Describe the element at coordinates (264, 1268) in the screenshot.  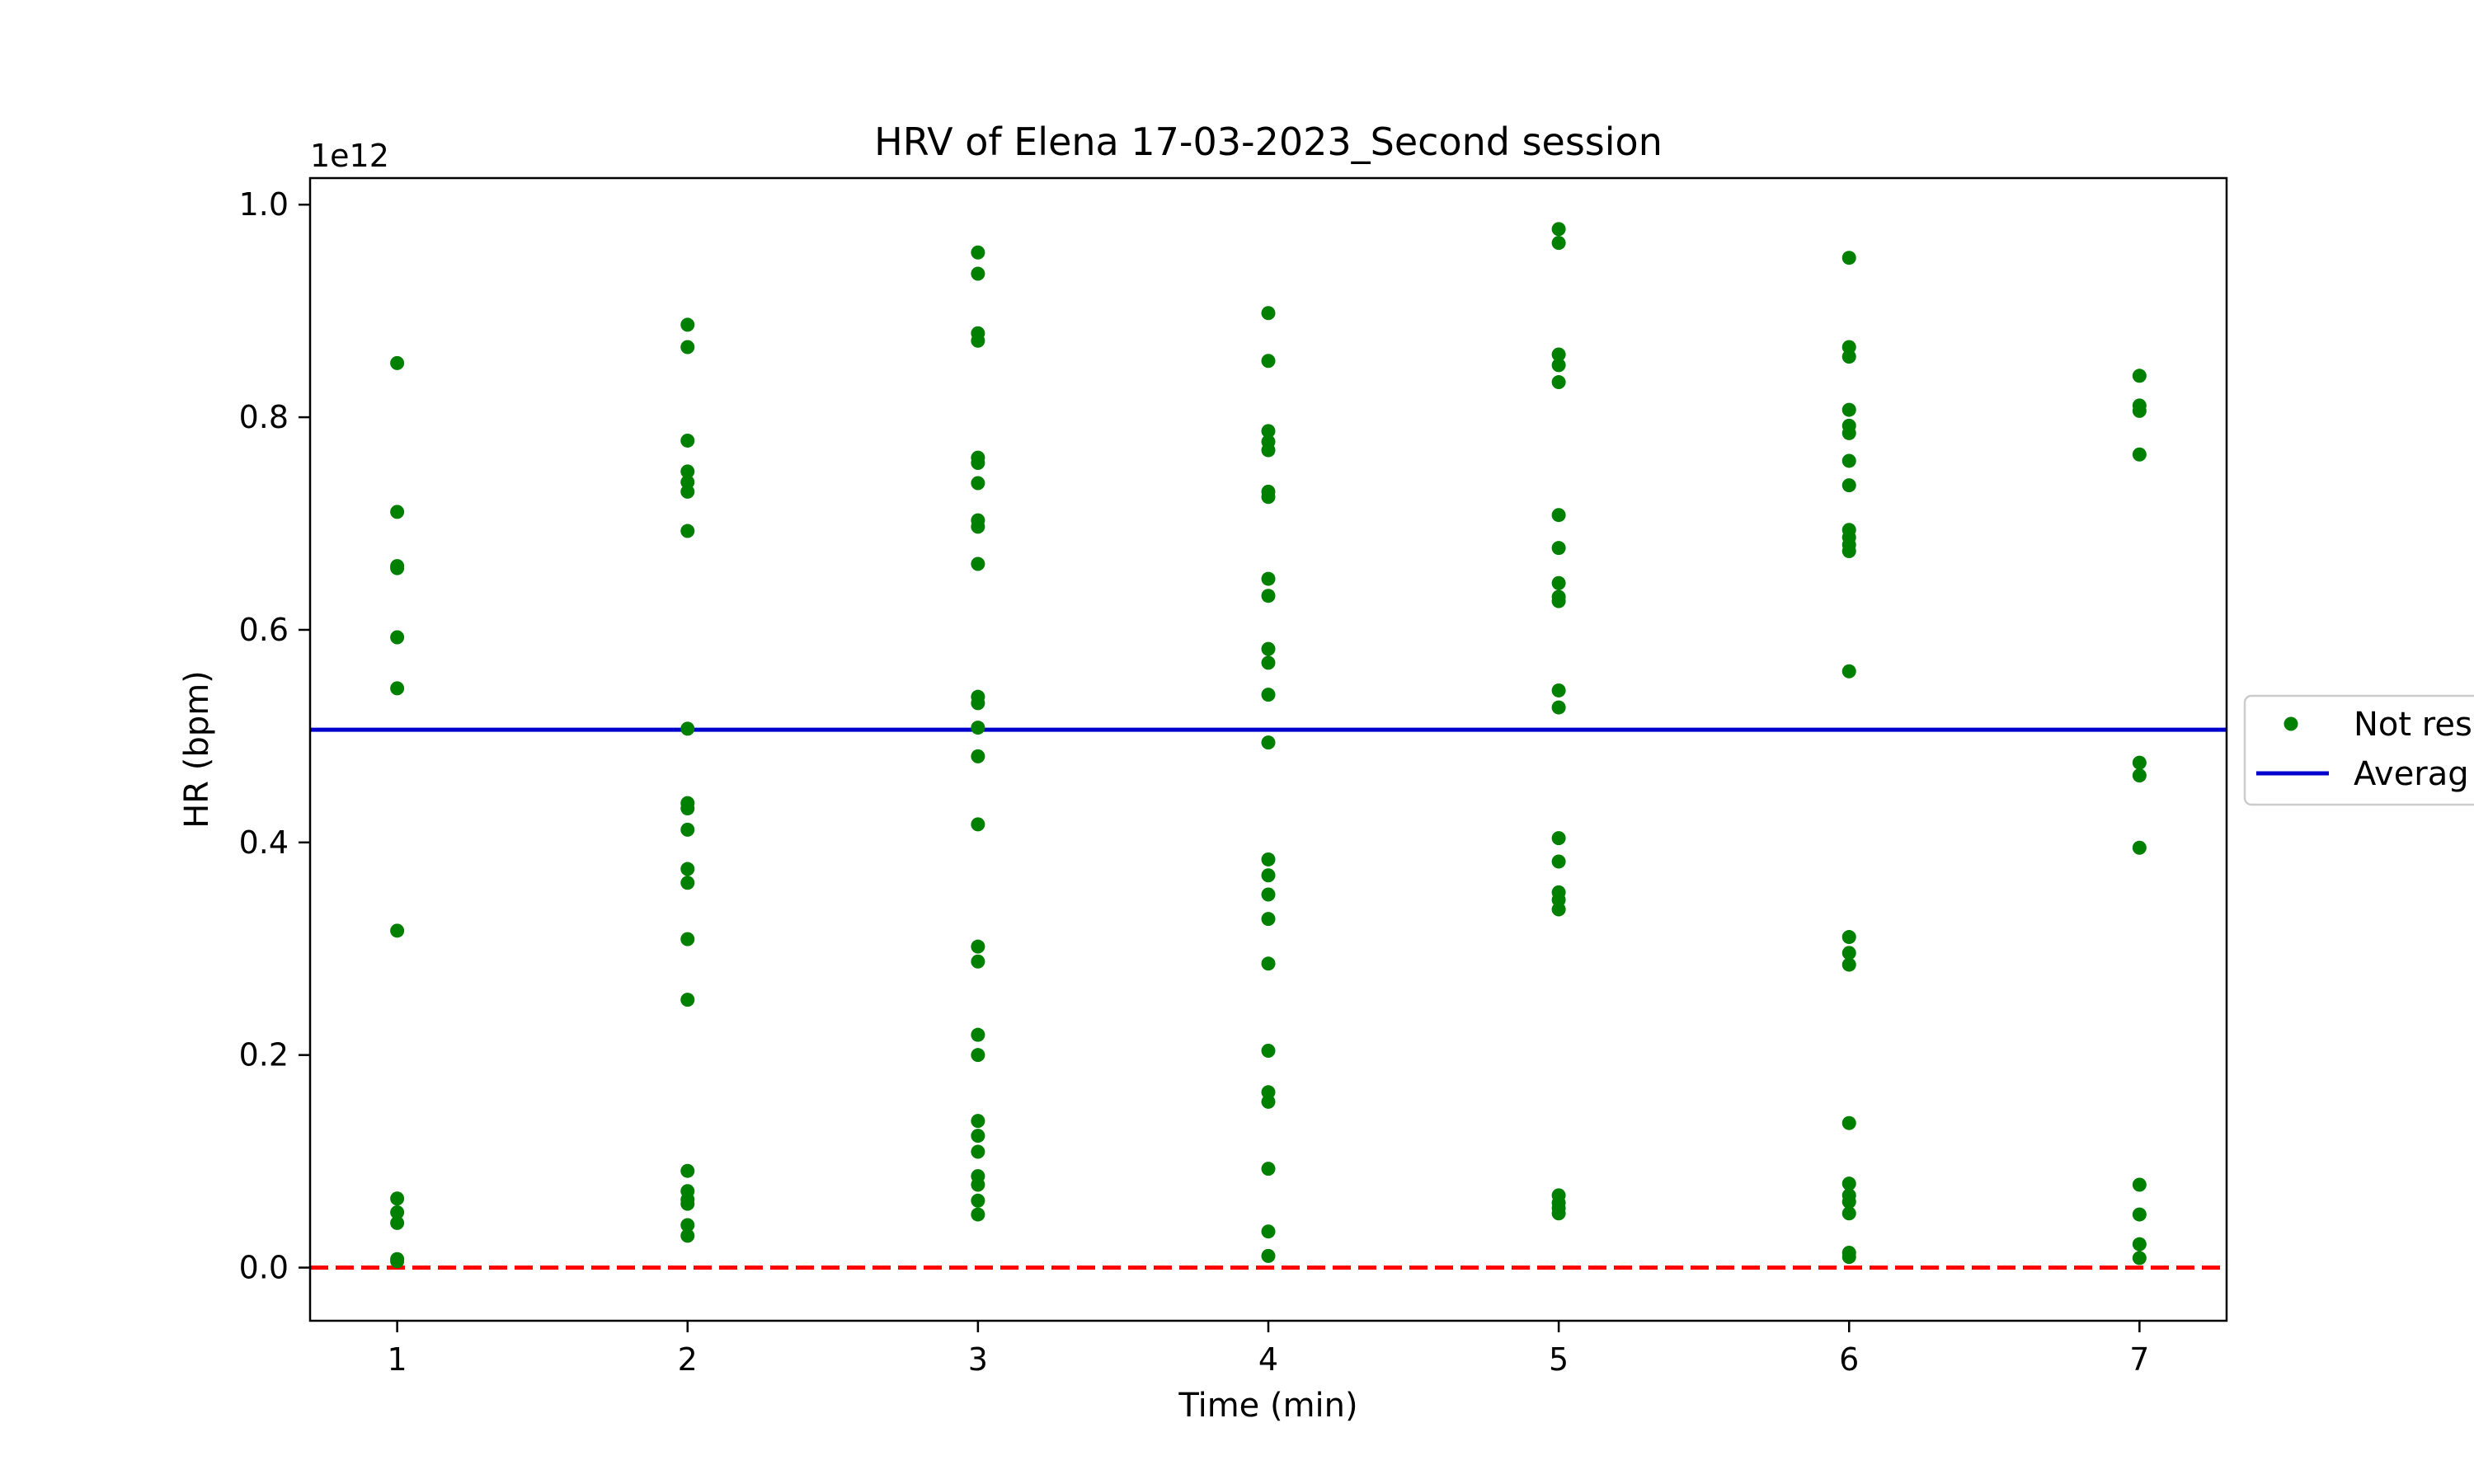
I see `y-tick-label: 0.0` at that location.